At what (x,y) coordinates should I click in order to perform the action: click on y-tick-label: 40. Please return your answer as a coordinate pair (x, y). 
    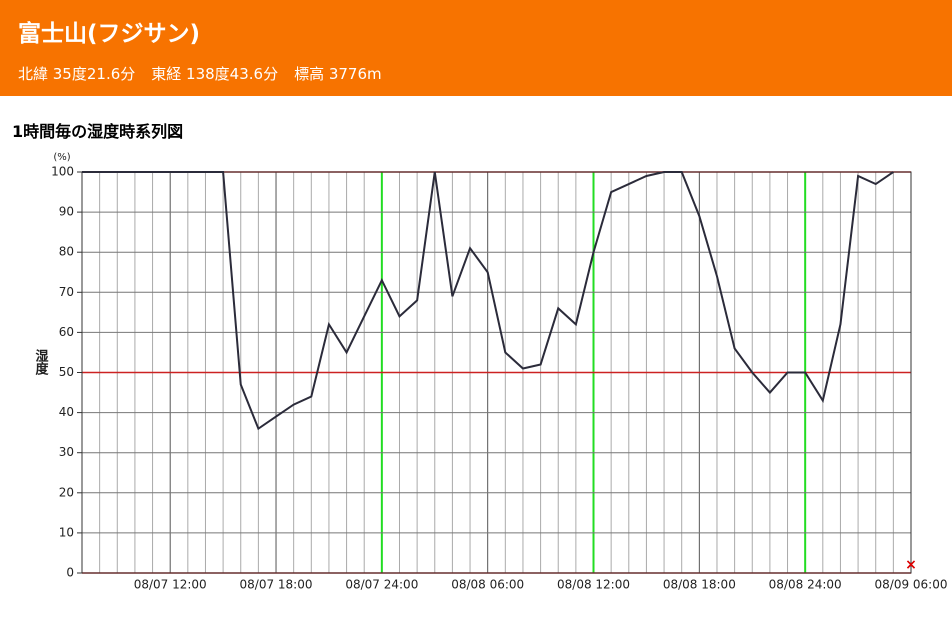
    Looking at the image, I should click on (66, 412).